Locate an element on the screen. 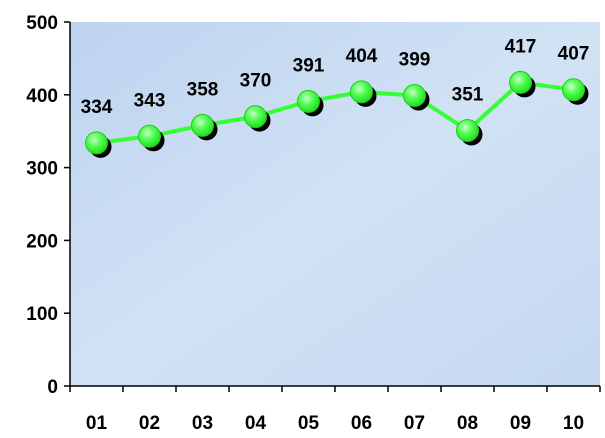 Image resolution: width=605 pixels, height=438 pixels. data-label: 404 is located at coordinates (362, 56).